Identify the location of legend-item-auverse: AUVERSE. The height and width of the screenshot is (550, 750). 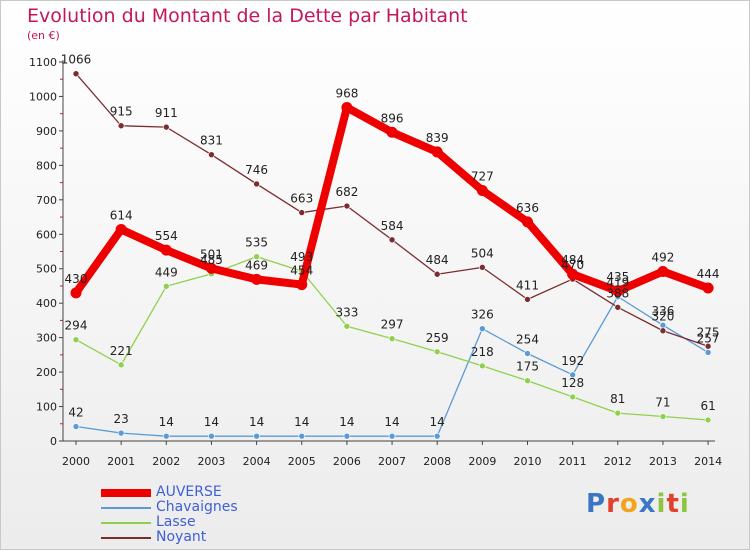
(211, 492).